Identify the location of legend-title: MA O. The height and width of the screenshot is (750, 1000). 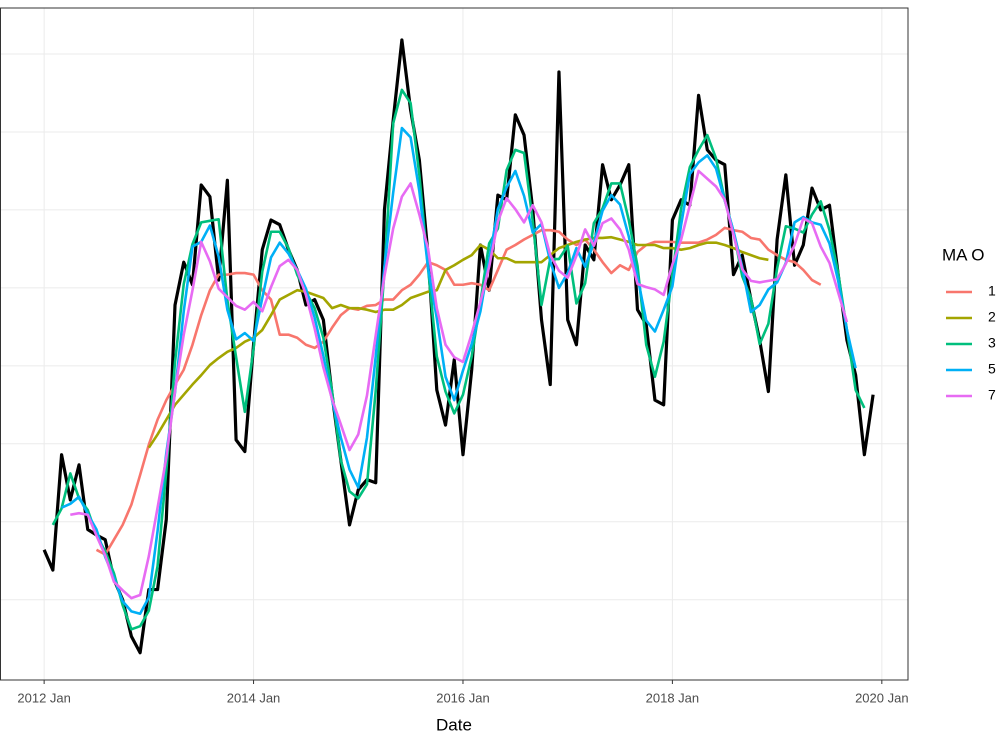
(963, 254).